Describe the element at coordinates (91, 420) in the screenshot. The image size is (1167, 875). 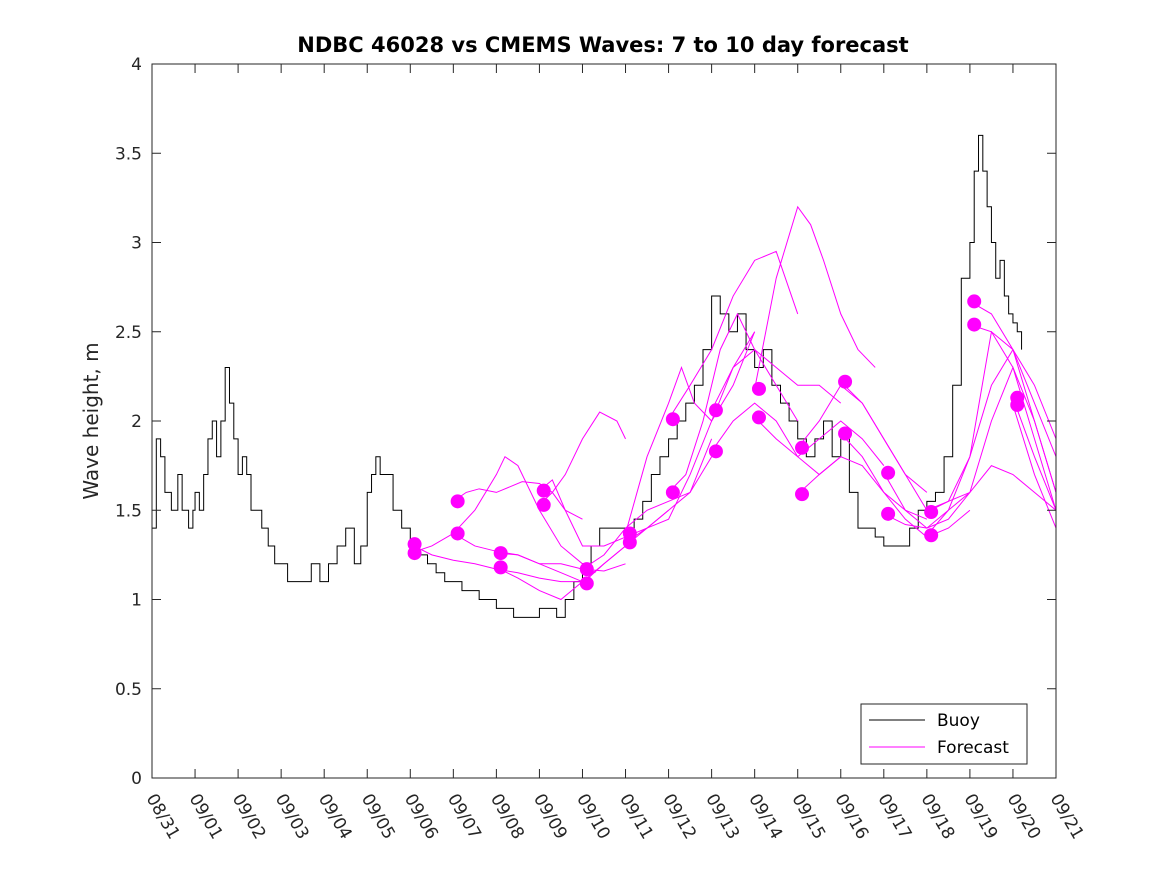
I see `y-axis-label: Wave height, m` at that location.